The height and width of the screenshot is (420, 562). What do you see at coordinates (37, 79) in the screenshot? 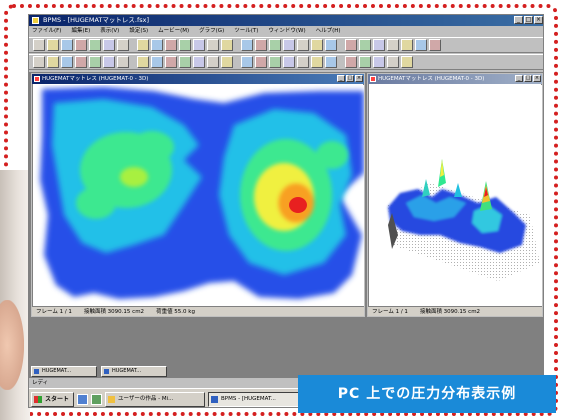
I see `view-icon` at bounding box center [37, 79].